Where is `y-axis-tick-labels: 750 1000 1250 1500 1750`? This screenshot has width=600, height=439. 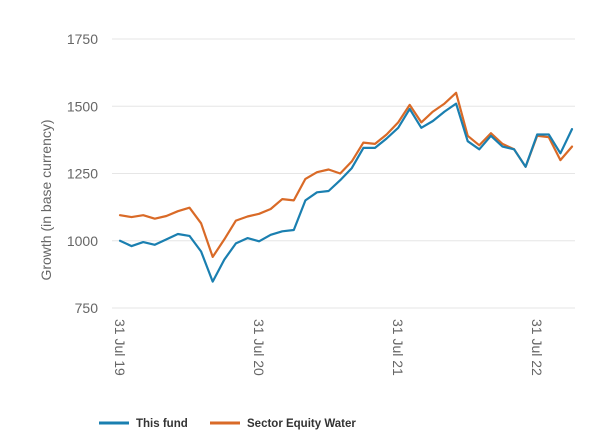 y-axis-tick-labels: 750 1000 1250 1500 1750 is located at coordinates (82, 173).